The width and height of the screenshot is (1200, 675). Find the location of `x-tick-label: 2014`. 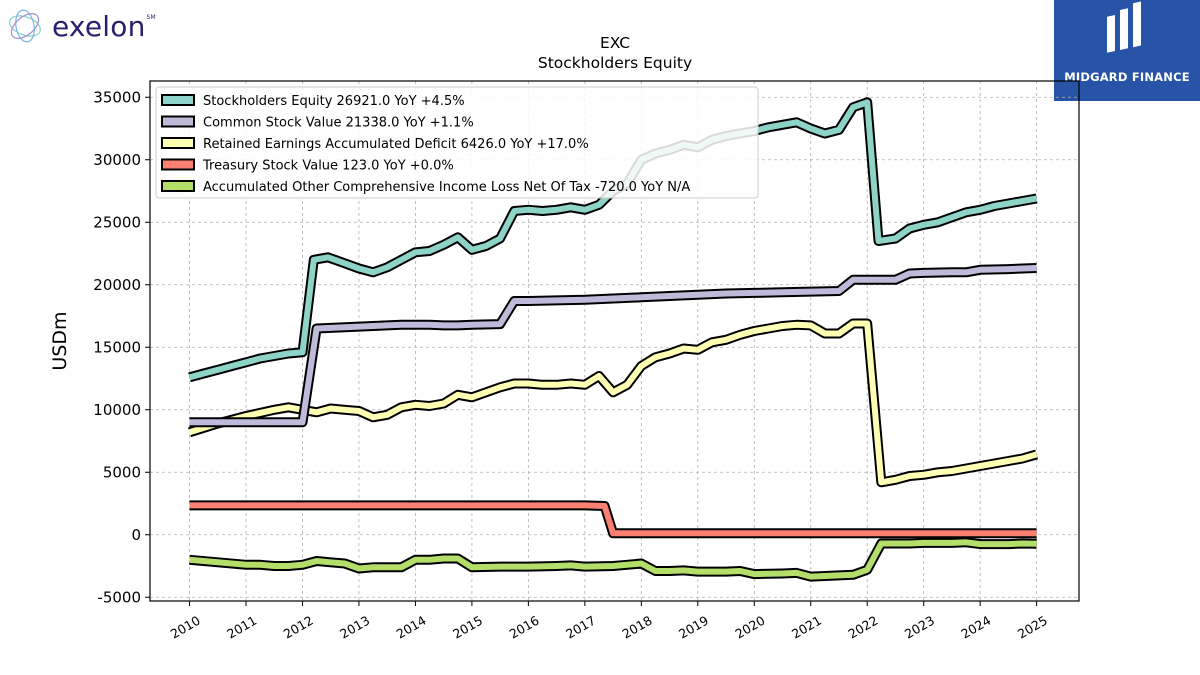

x-tick-label: 2014 is located at coordinates (411, 627).